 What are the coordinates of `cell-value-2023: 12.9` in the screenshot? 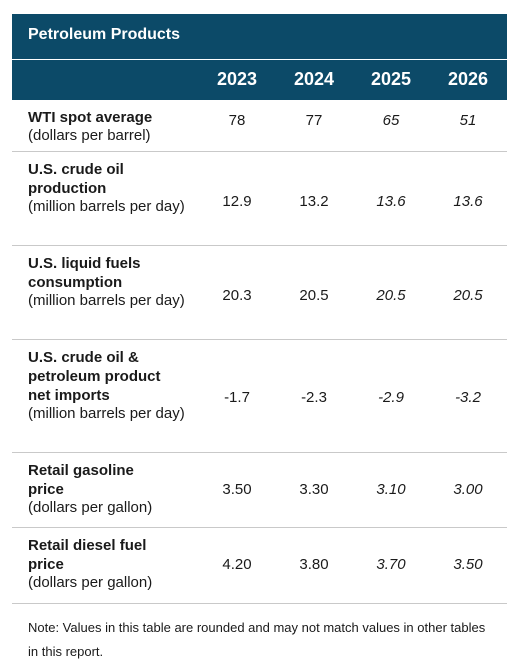 It's located at (237, 201).